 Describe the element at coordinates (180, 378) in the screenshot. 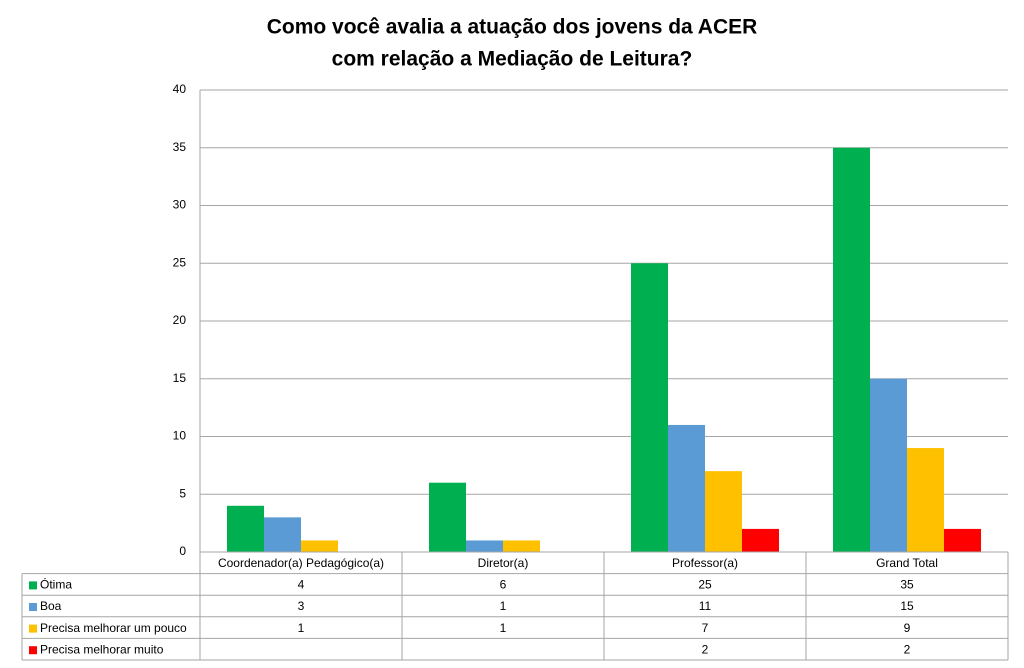

I see `y-tick-label: 15` at that location.